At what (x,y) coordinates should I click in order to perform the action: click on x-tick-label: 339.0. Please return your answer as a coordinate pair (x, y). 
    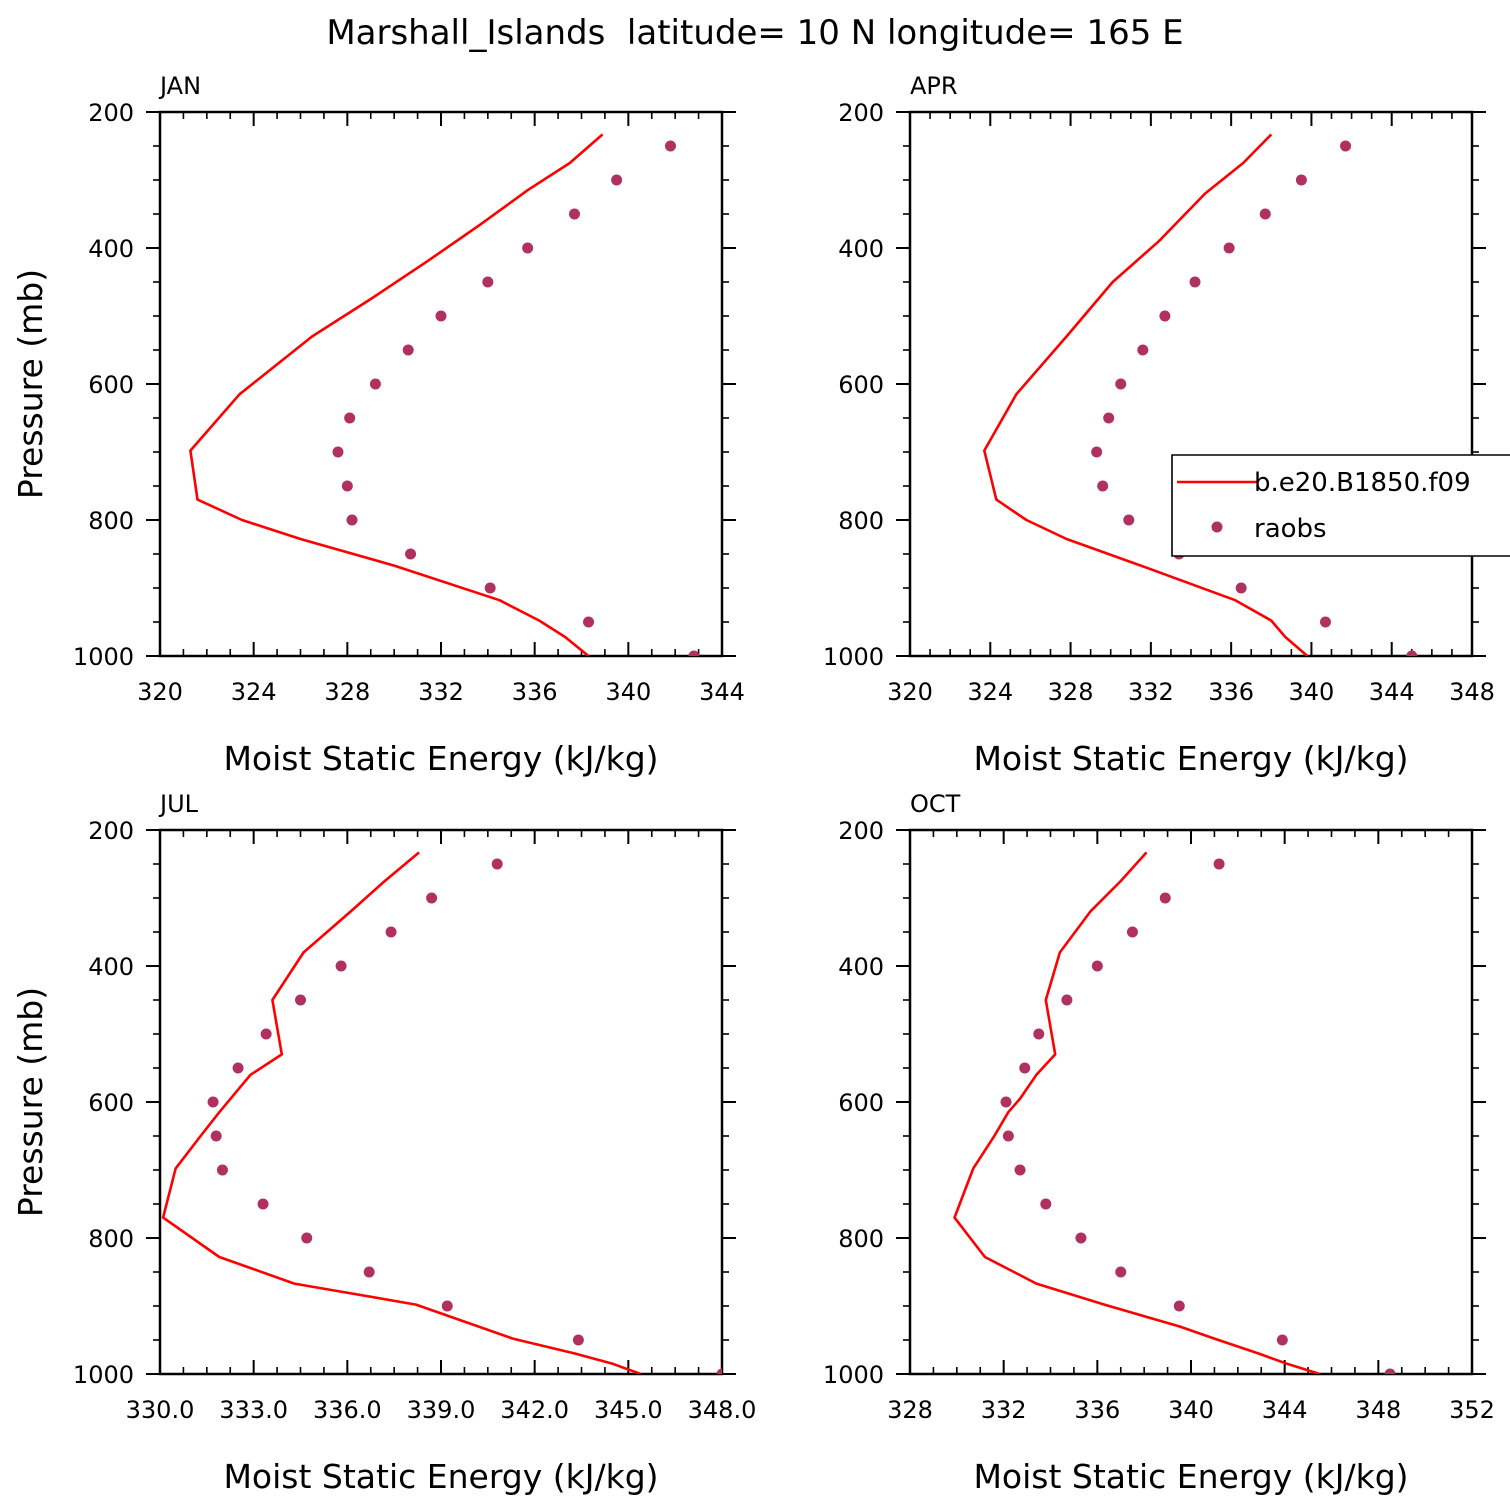
    Looking at the image, I should click on (441, 1410).